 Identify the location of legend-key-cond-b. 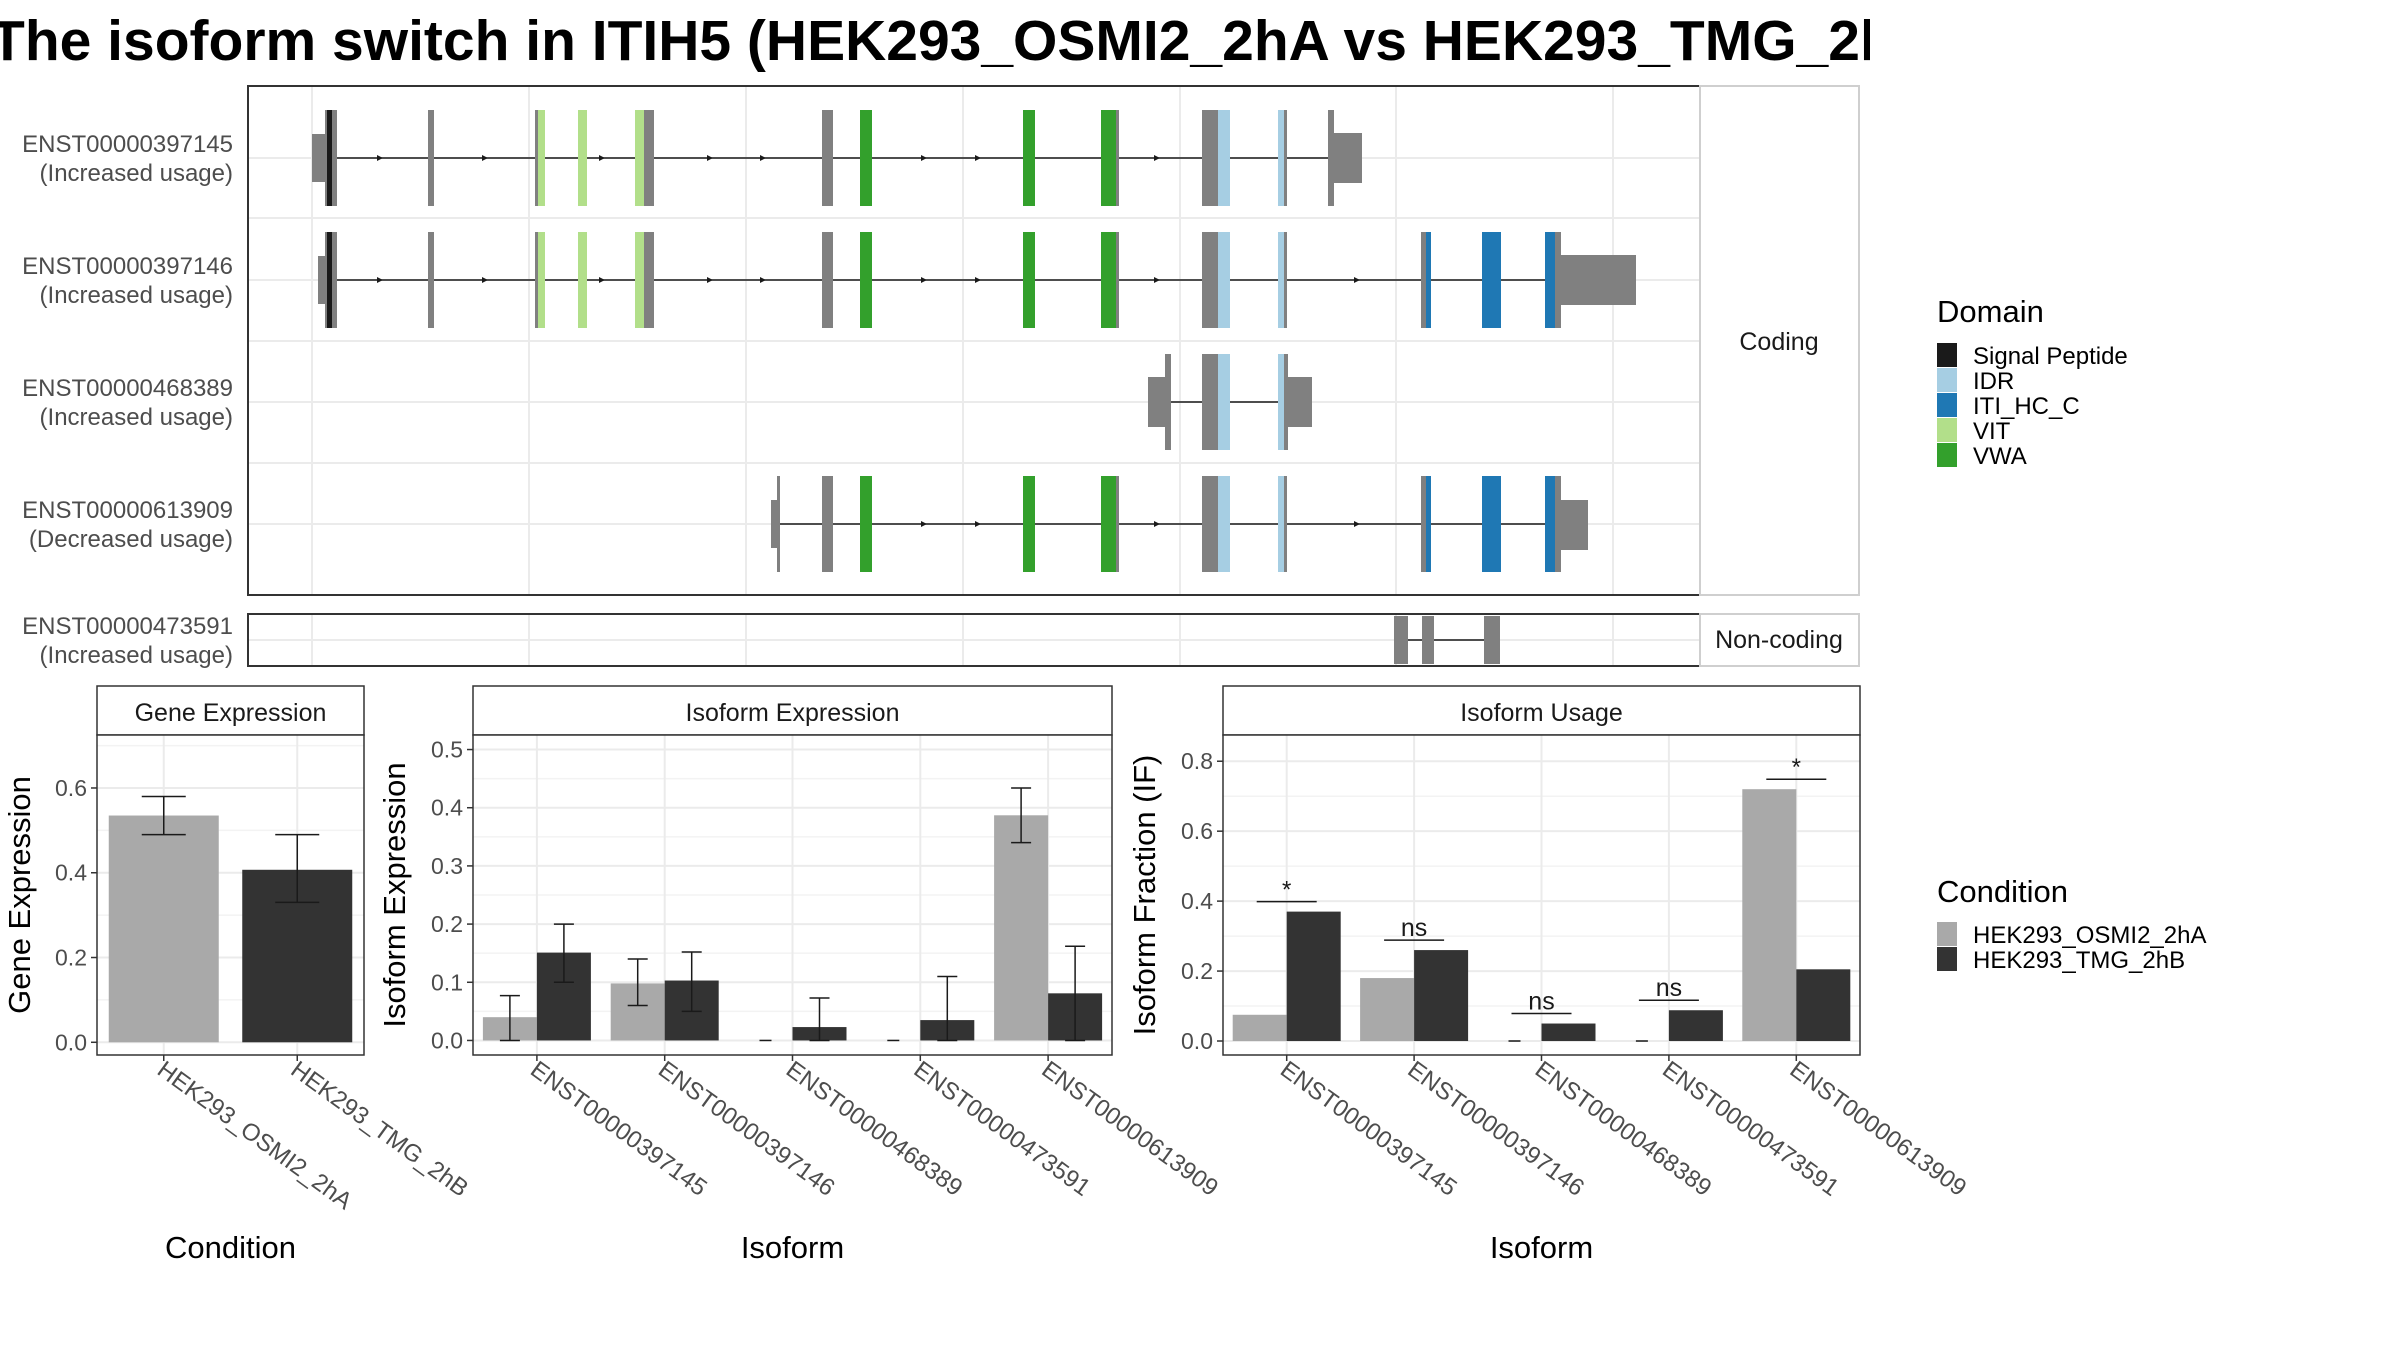
(1947, 959).